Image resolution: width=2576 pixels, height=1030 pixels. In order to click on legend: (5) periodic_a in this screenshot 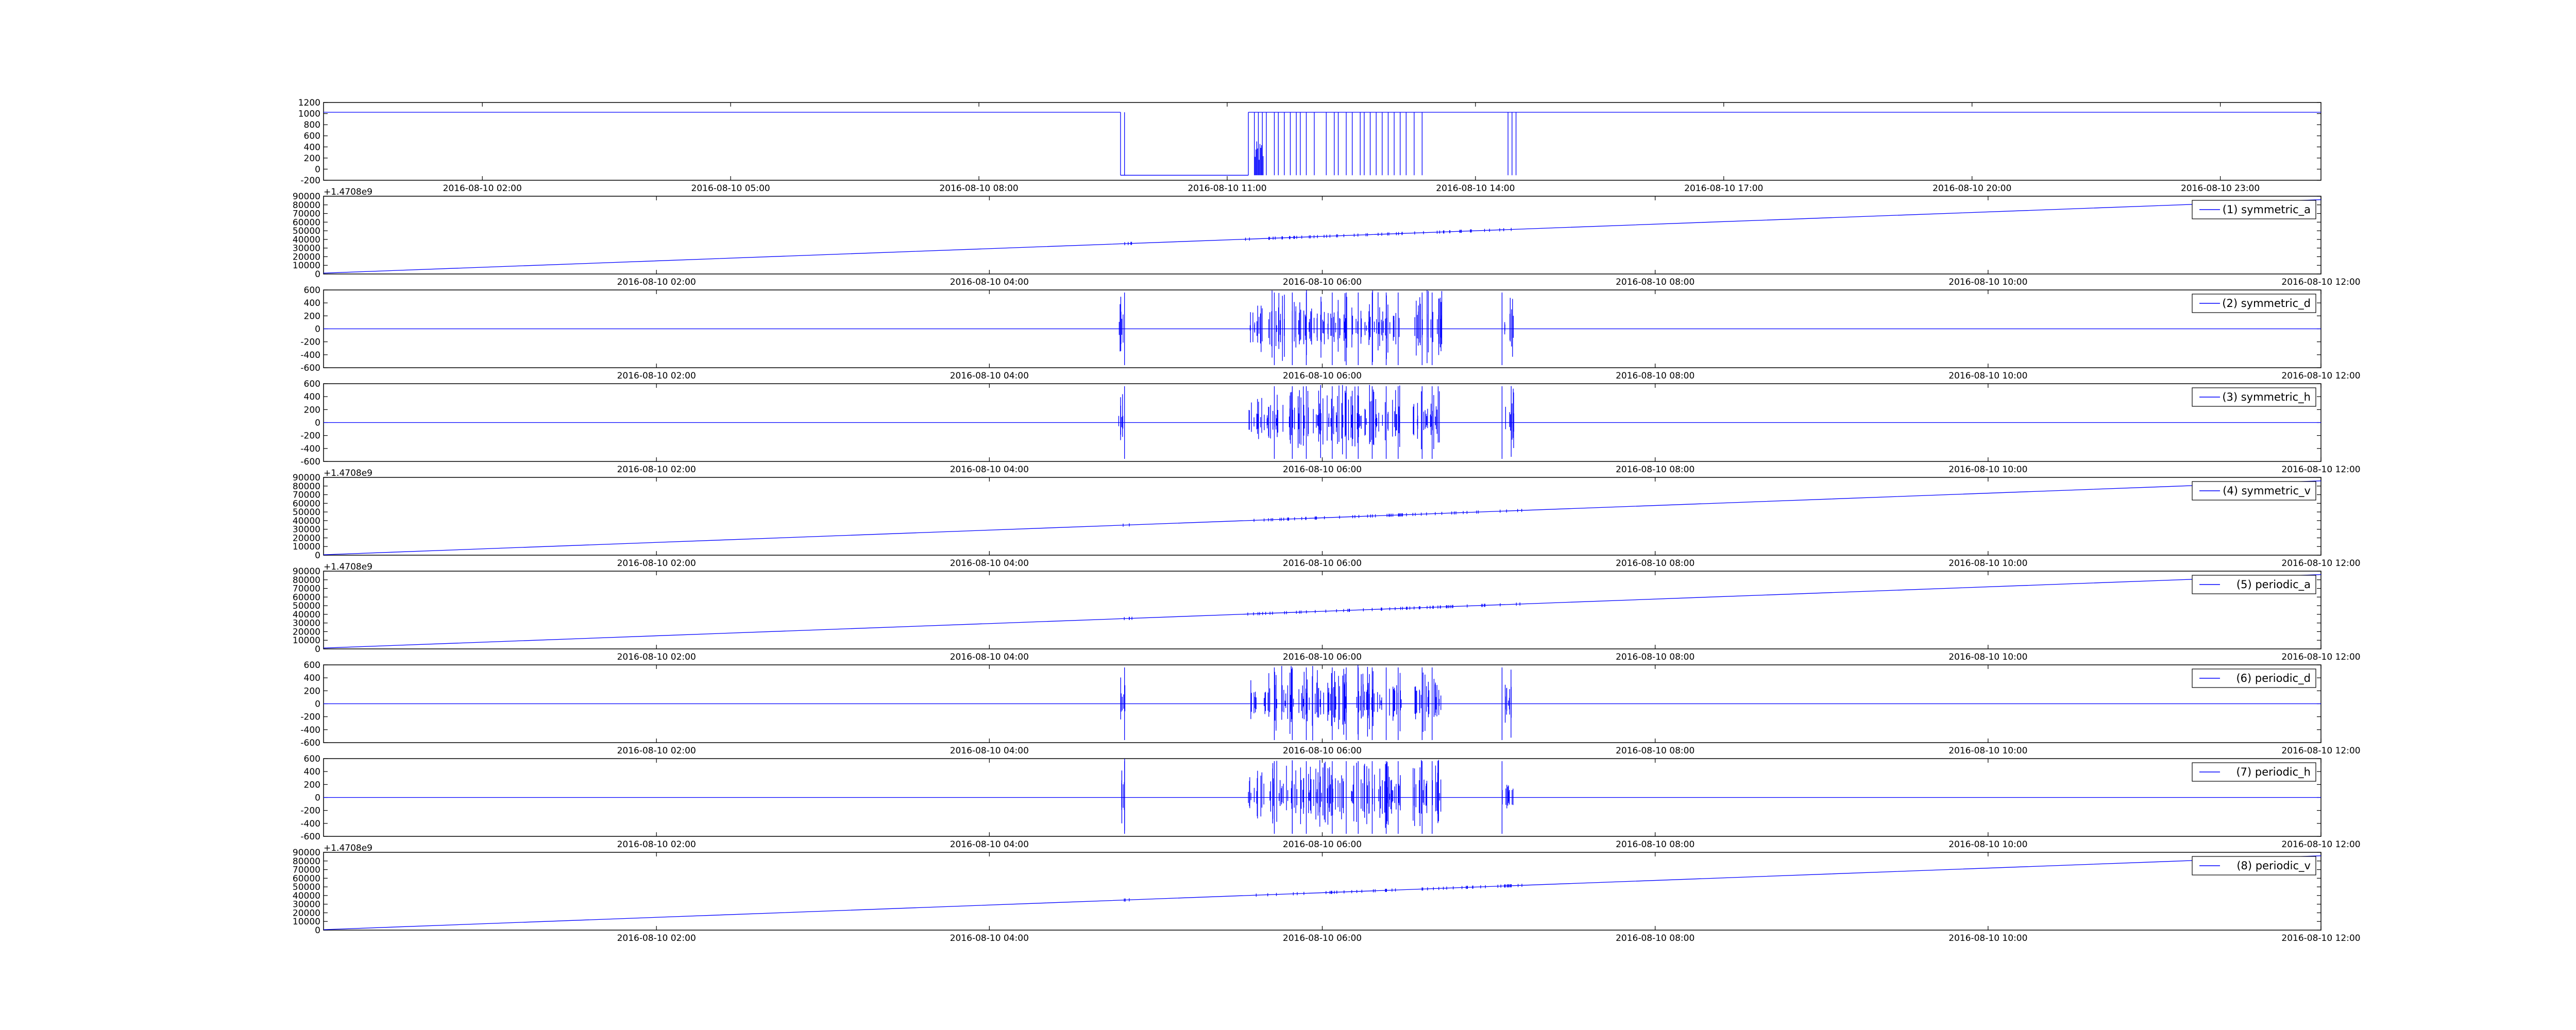, I will do `click(2254, 584)`.